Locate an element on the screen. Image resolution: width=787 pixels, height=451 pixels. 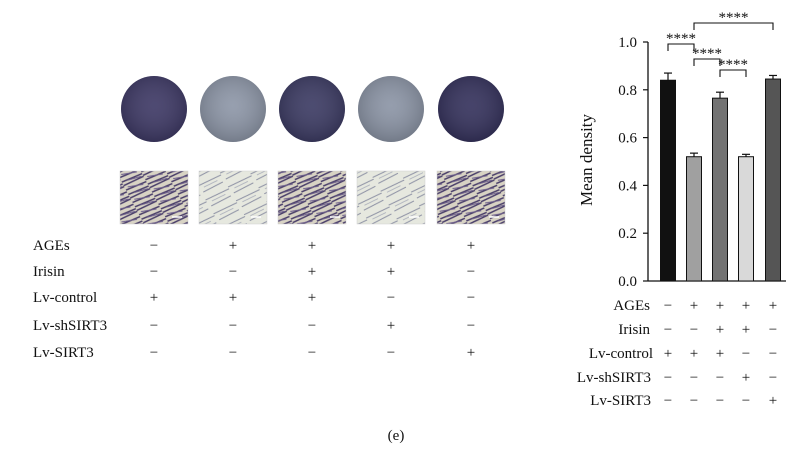
condition-label: Lv-control is located at coordinates (65, 298).